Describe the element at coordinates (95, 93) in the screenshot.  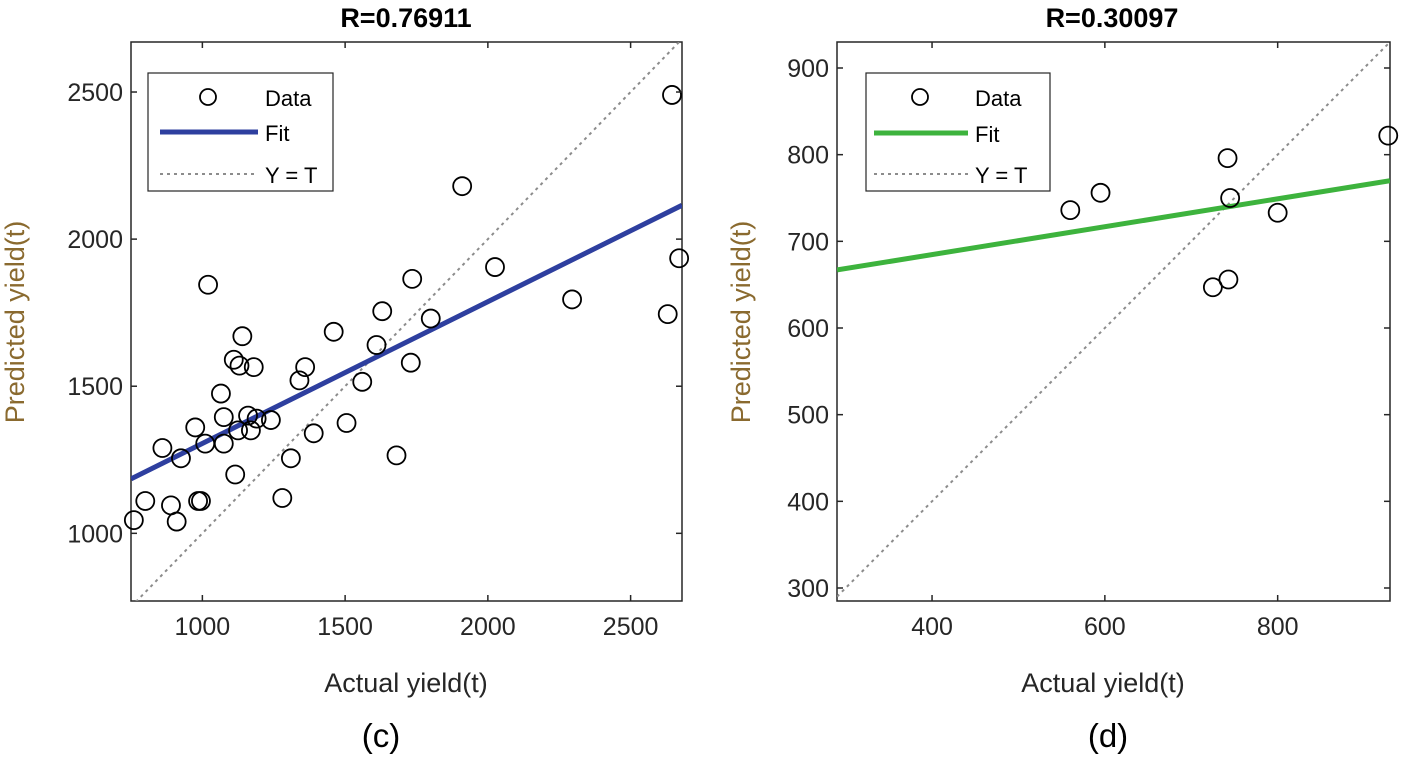
I see `y-tick-label: 2500` at that location.